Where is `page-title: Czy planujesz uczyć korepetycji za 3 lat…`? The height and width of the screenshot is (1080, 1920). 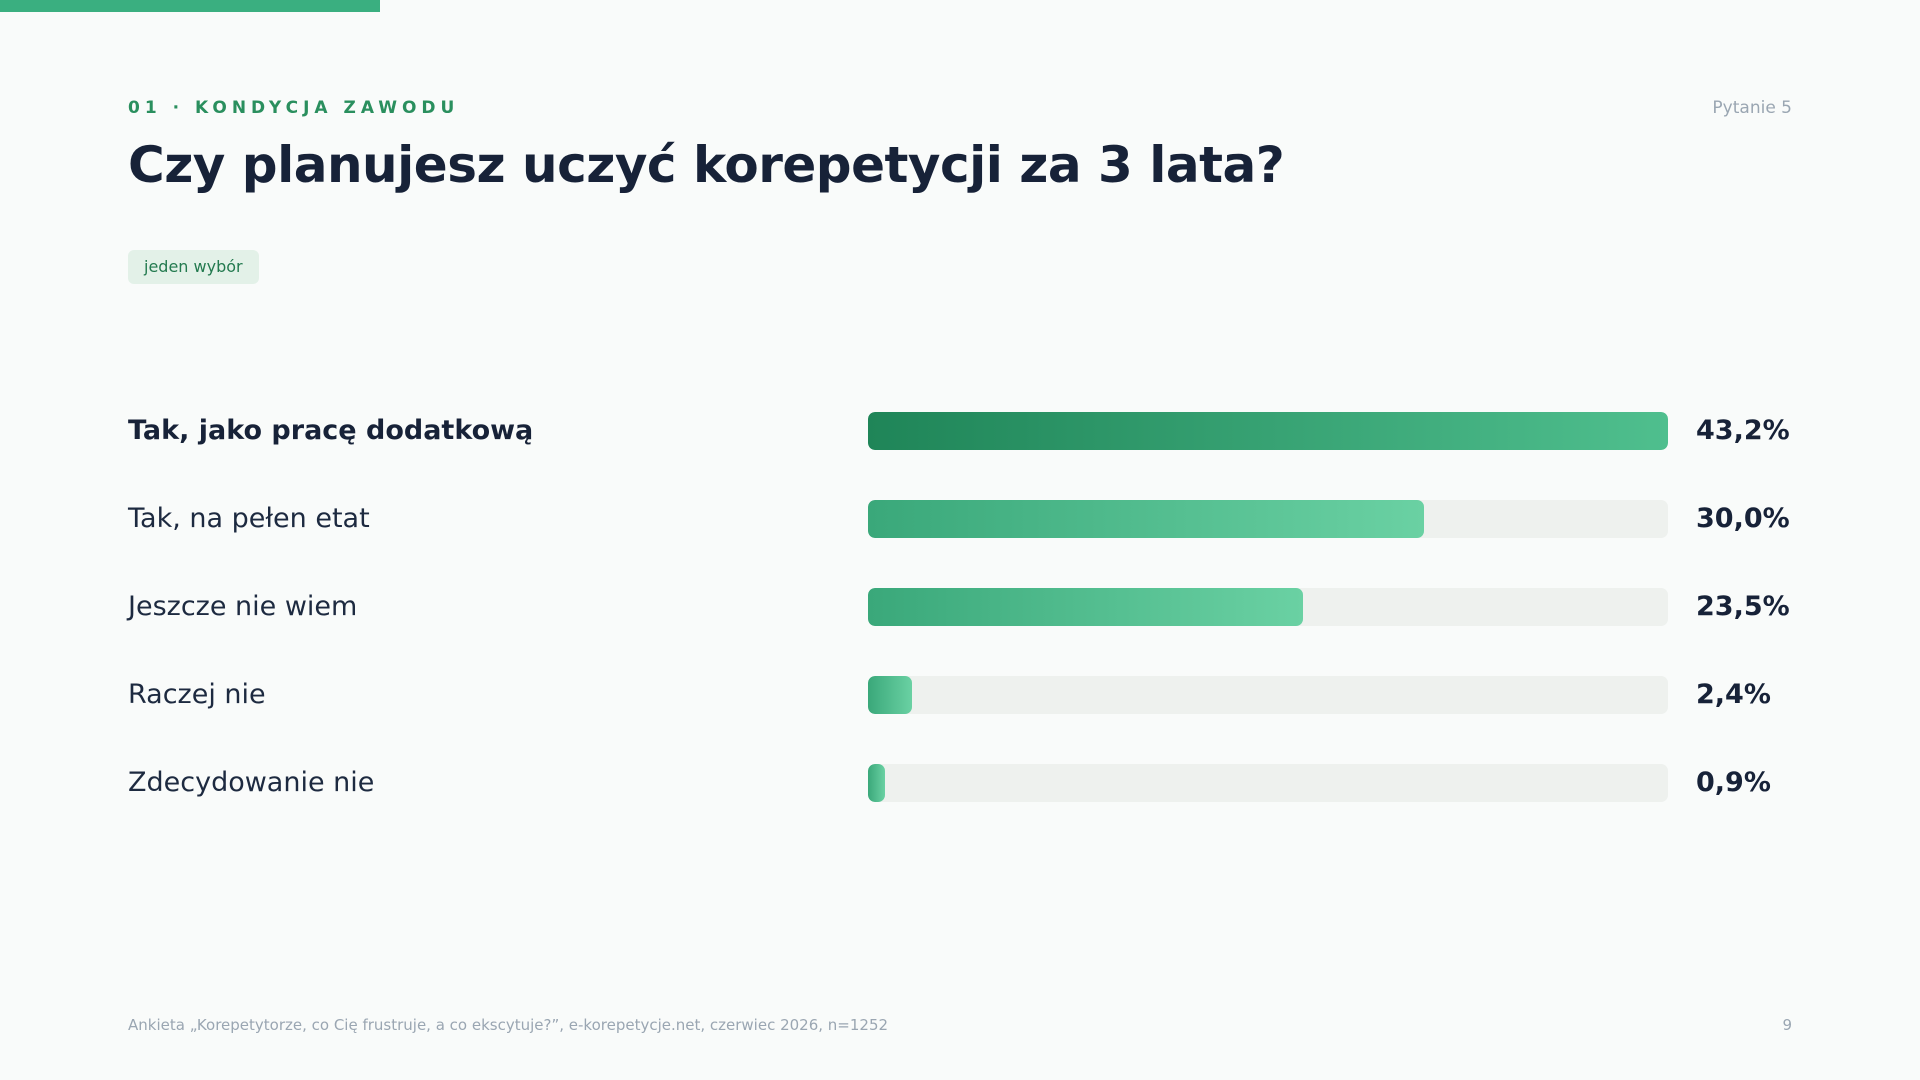 page-title: Czy planujesz uczyć korepetycji za 3 lat… is located at coordinates (706, 165).